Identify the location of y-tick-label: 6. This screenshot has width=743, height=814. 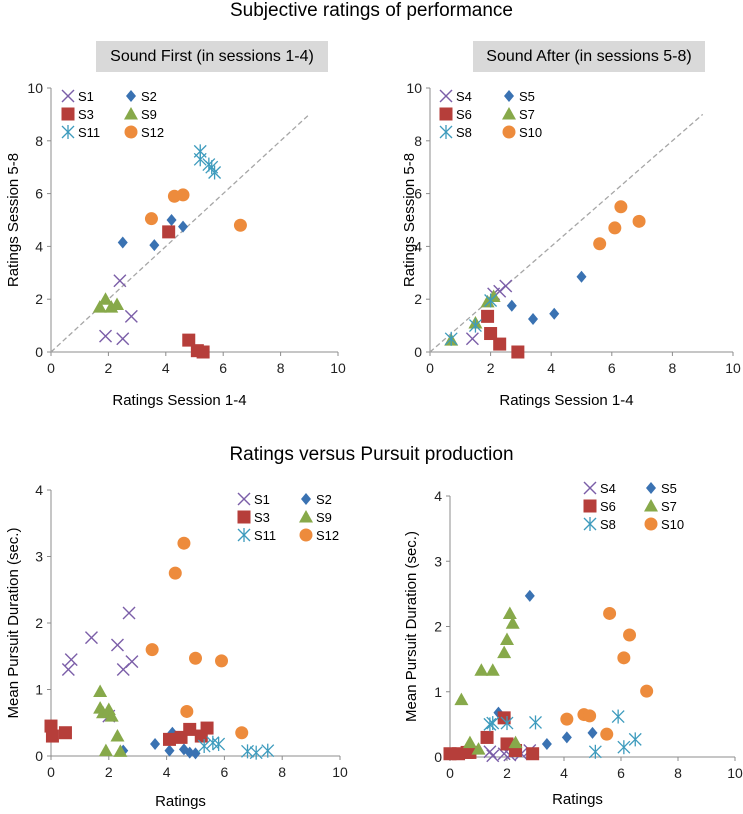
(39, 194).